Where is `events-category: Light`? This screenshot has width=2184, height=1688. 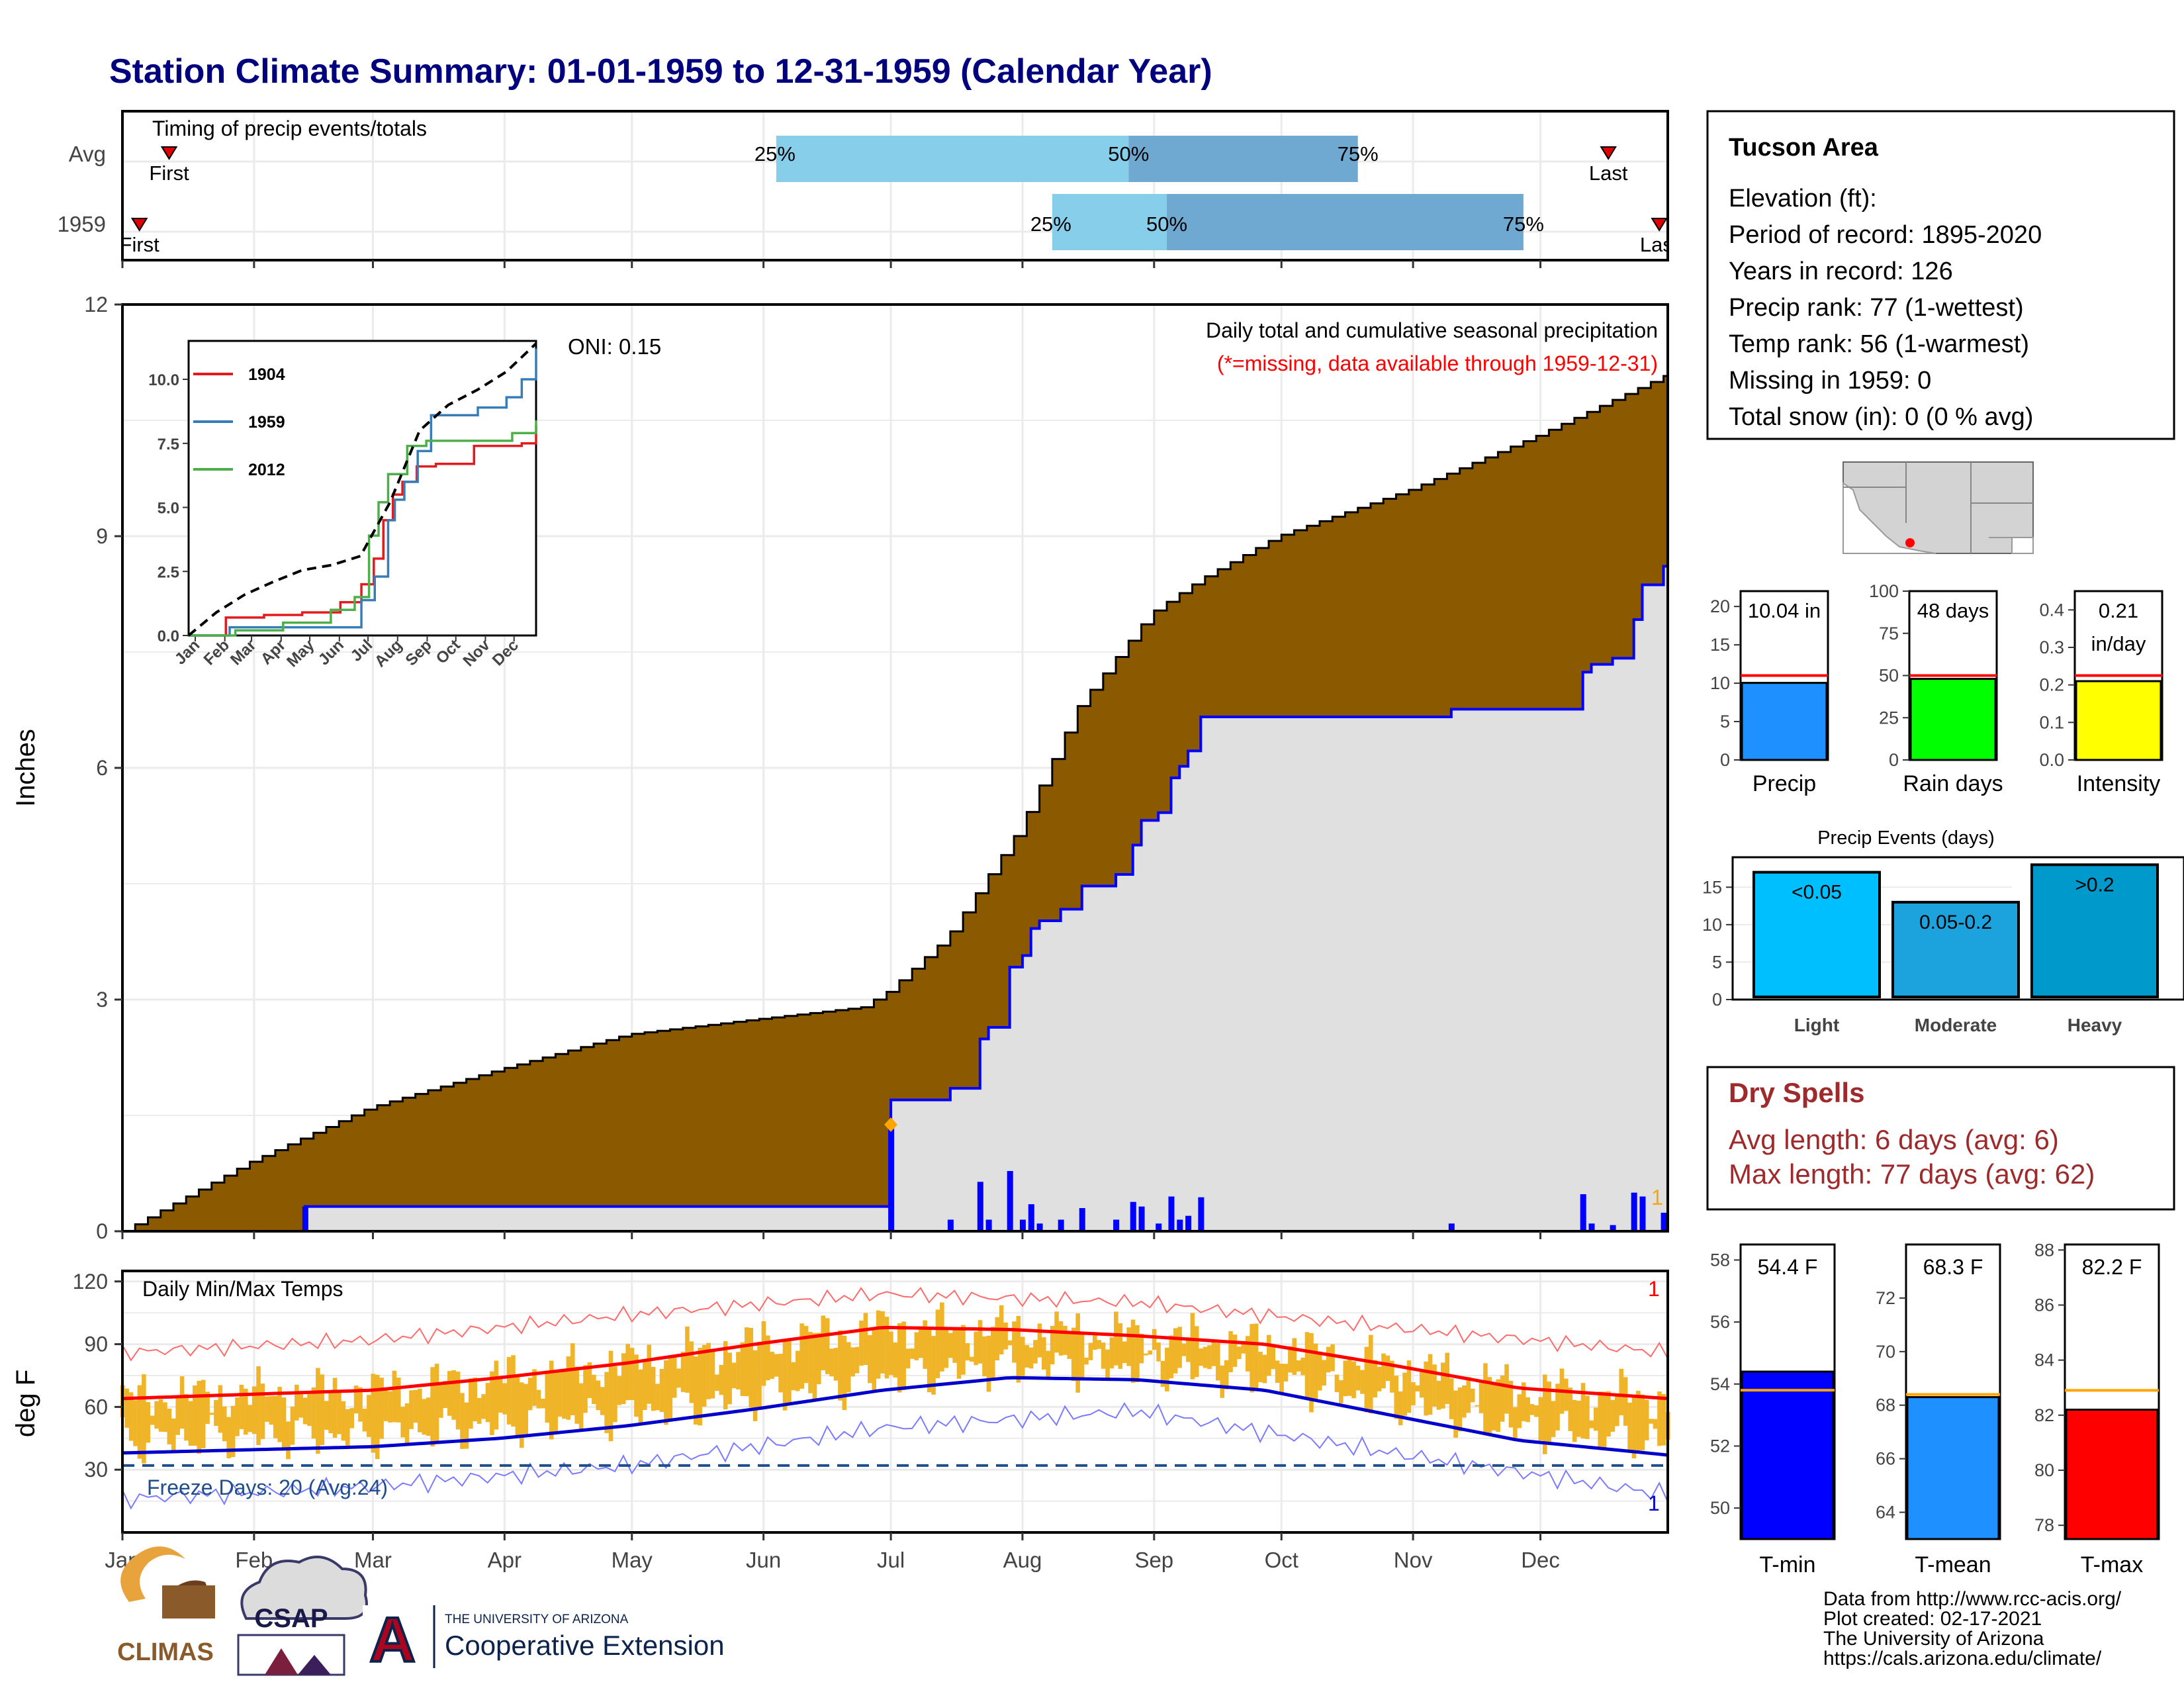 events-category: Light is located at coordinates (1817, 1025).